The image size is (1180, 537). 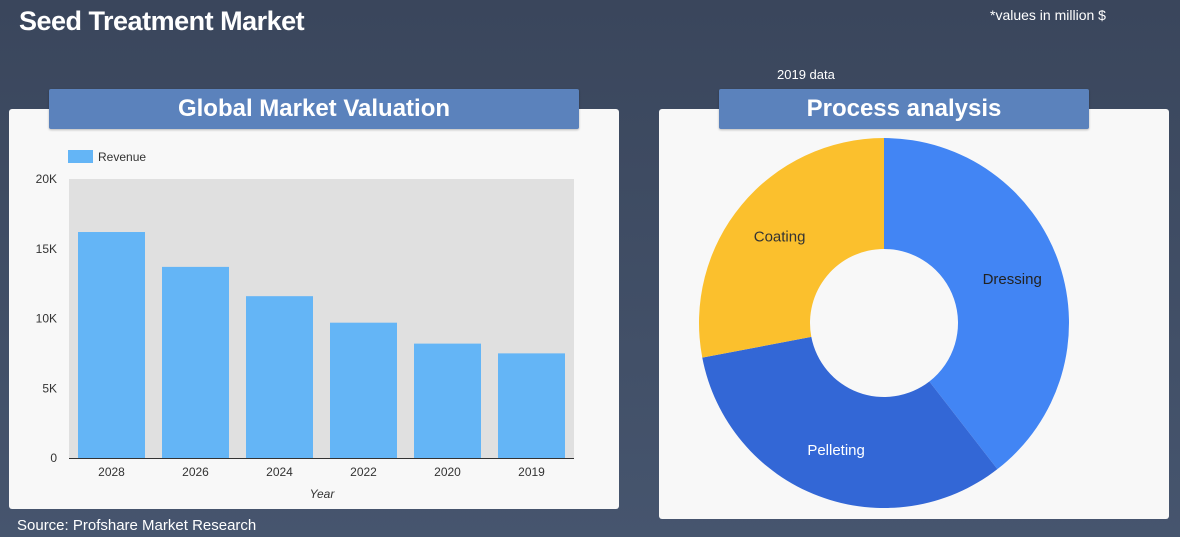 I want to click on slice-label-coating: Coating, so click(x=780, y=237).